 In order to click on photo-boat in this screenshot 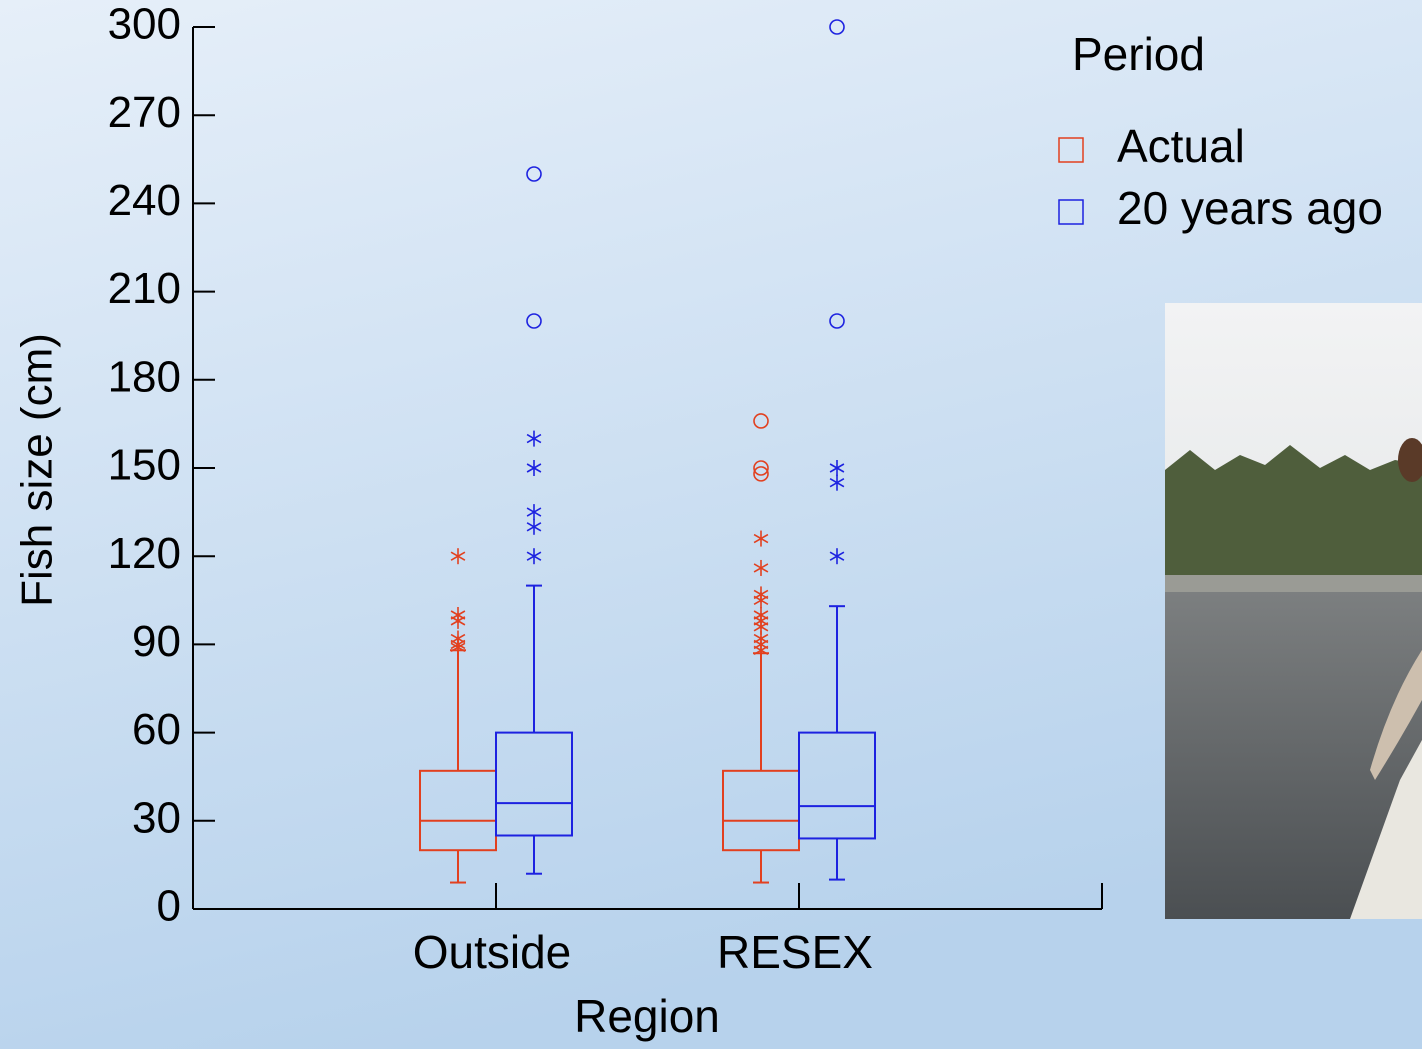, I will do `click(1386, 829)`.